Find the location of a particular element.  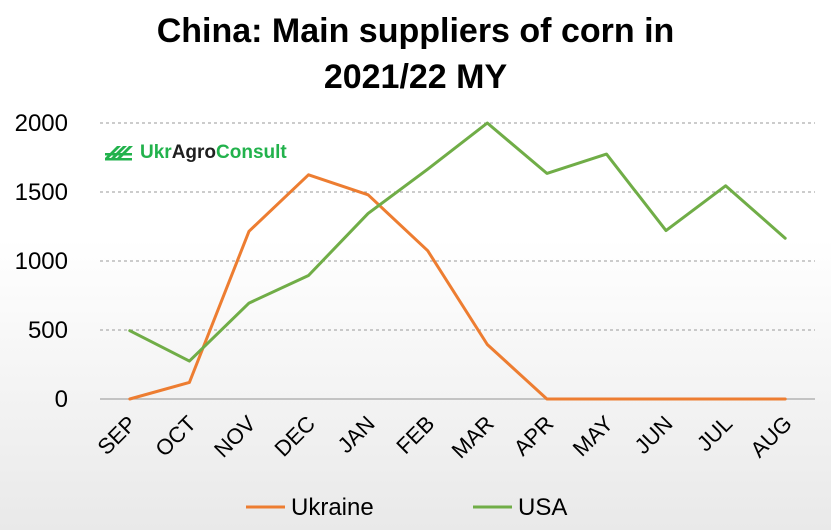

x-tick-label: AUG is located at coordinates (770, 436).